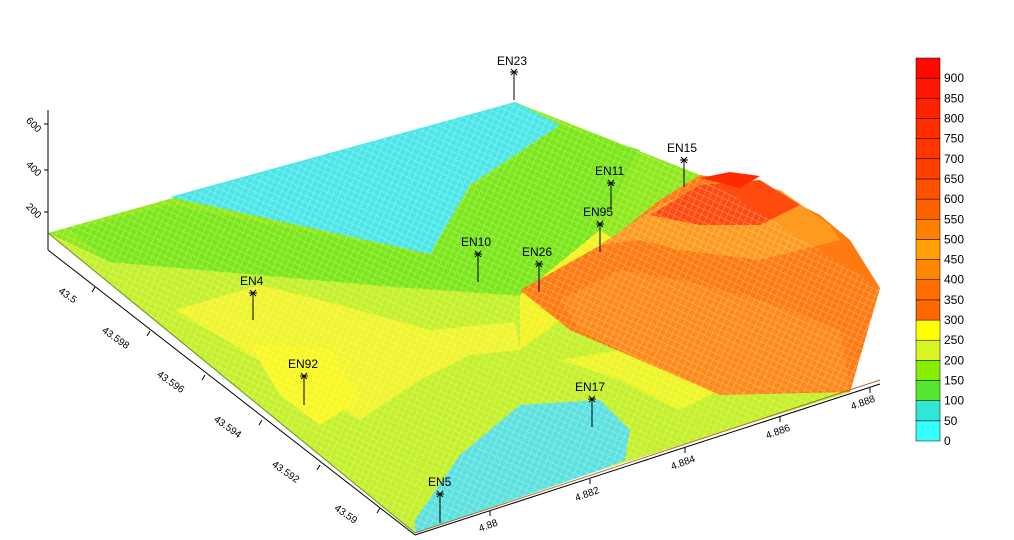 The height and width of the screenshot is (540, 1014). I want to click on legend-label: 200, so click(954, 360).